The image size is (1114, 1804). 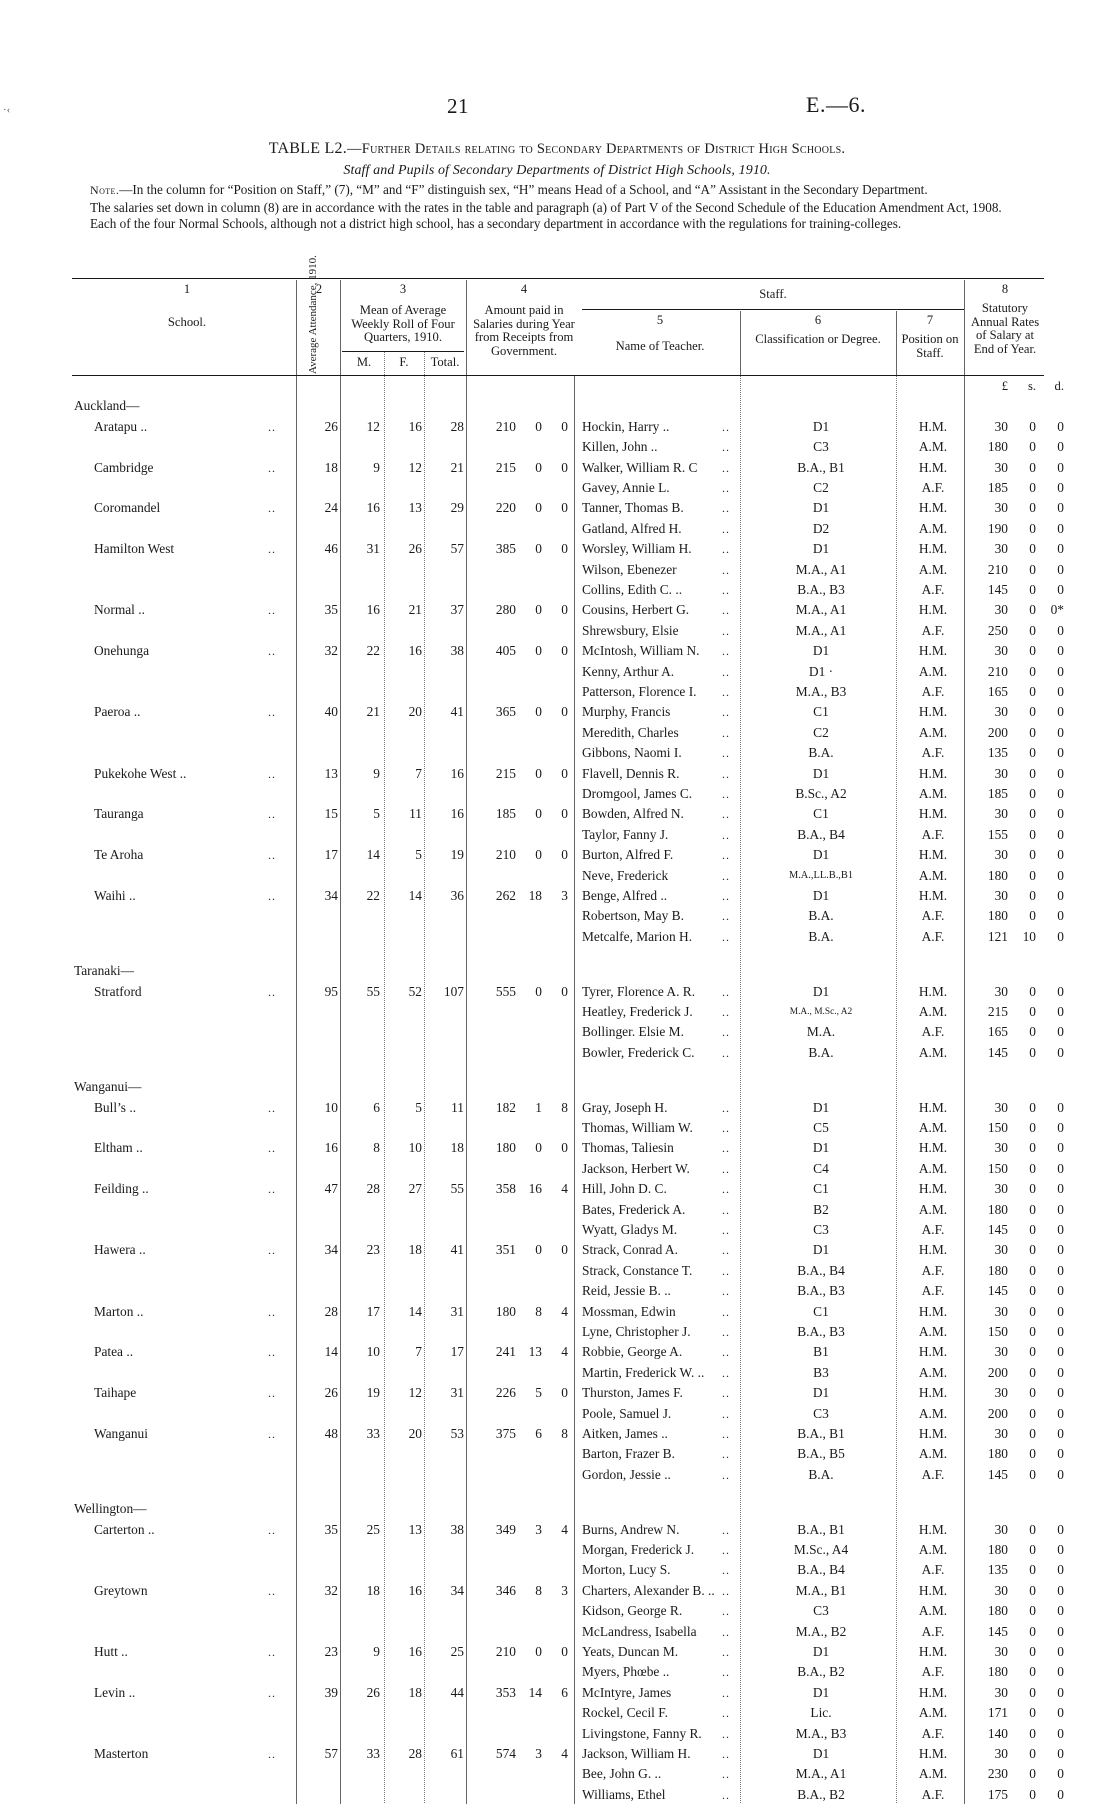 What do you see at coordinates (107, 406) in the screenshot?
I see `region-heading: Auckland—` at bounding box center [107, 406].